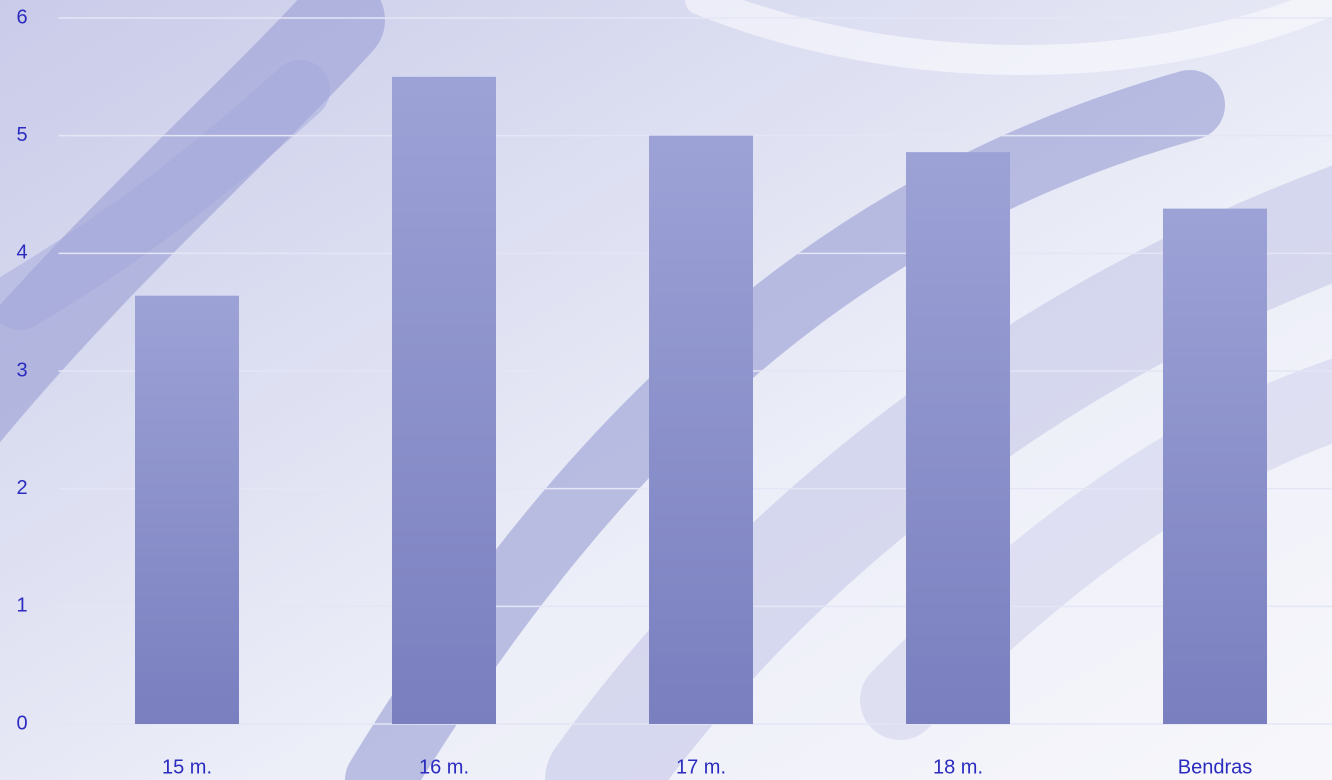  I want to click on y-tick-label: 1, so click(21, 606).